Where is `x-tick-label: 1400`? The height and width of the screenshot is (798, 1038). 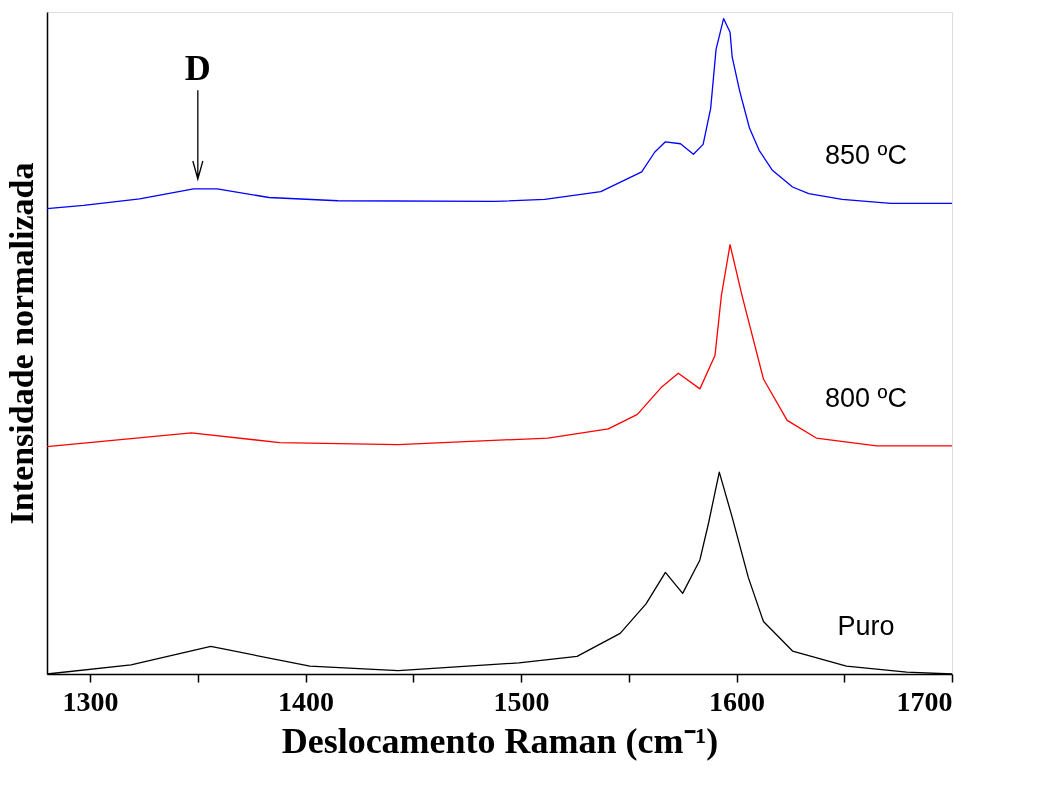 x-tick-label: 1400 is located at coordinates (306, 701).